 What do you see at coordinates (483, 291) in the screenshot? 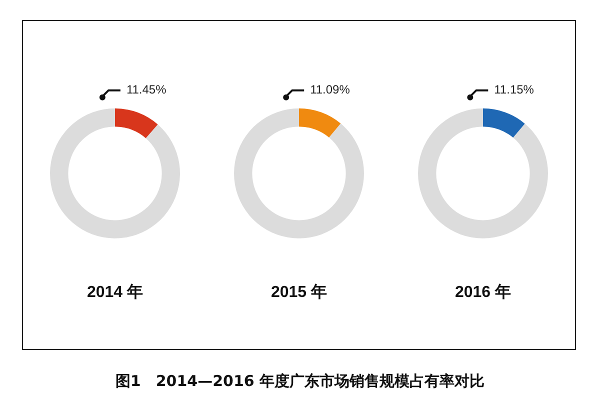
I see `text: 2016 年` at bounding box center [483, 291].